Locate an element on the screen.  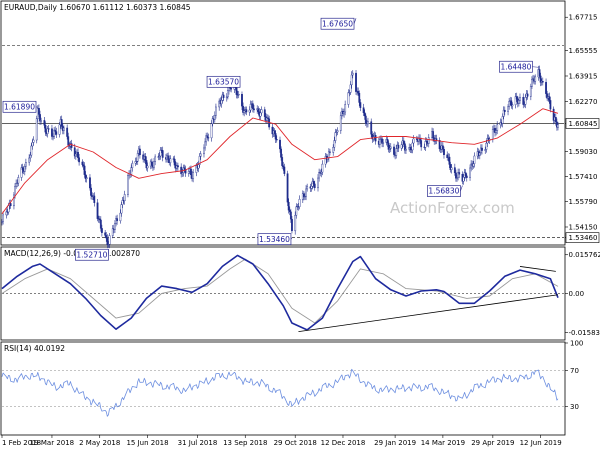
annotation-label-0: 1.61890 is located at coordinates (19, 107).